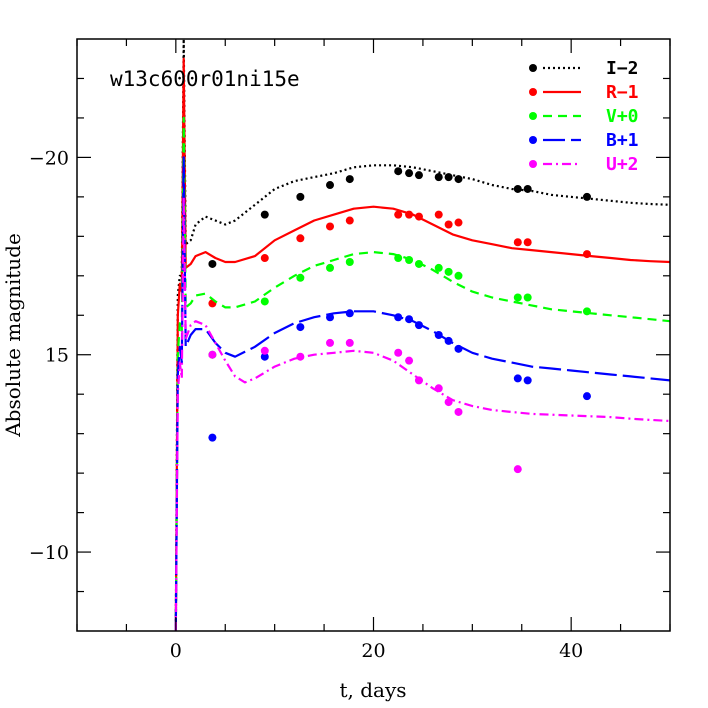 This screenshot has height=708, width=708. What do you see at coordinates (372, 690) in the screenshot?
I see `x-axis-label: t, days` at bounding box center [372, 690].